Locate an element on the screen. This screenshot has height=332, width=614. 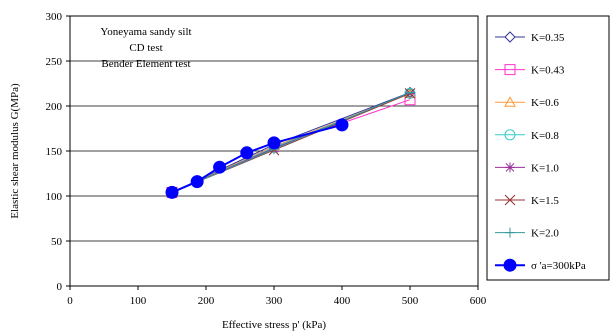
x-tick-label-100: 100 is located at coordinates (138, 301).